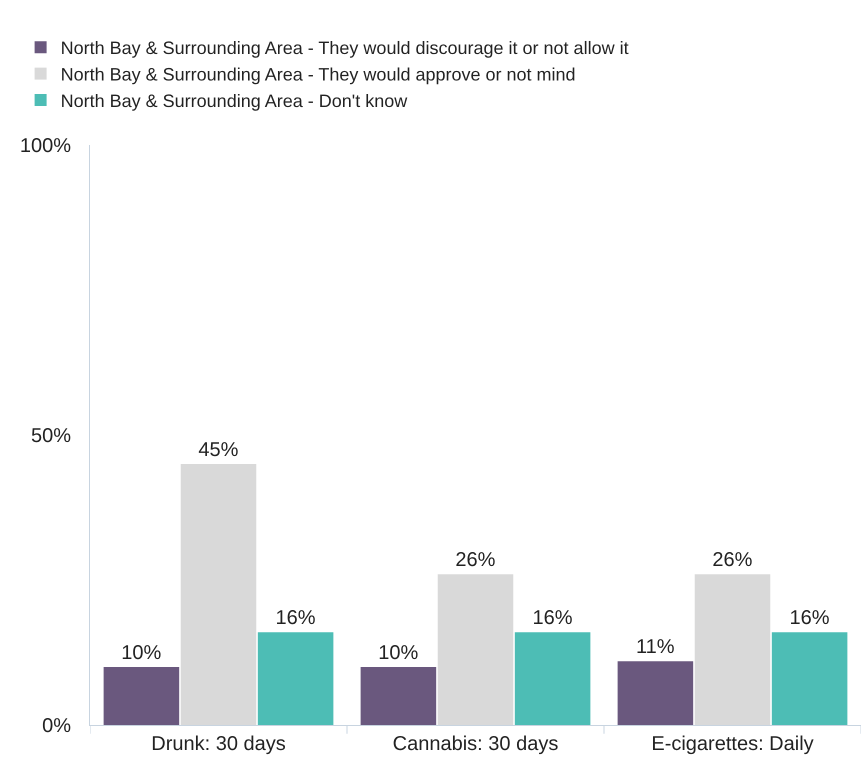 Image resolution: width=863 pixels, height=761 pixels. I want to click on legend-label: North Bay & Surrounding Area - Don't know, so click(234, 101).